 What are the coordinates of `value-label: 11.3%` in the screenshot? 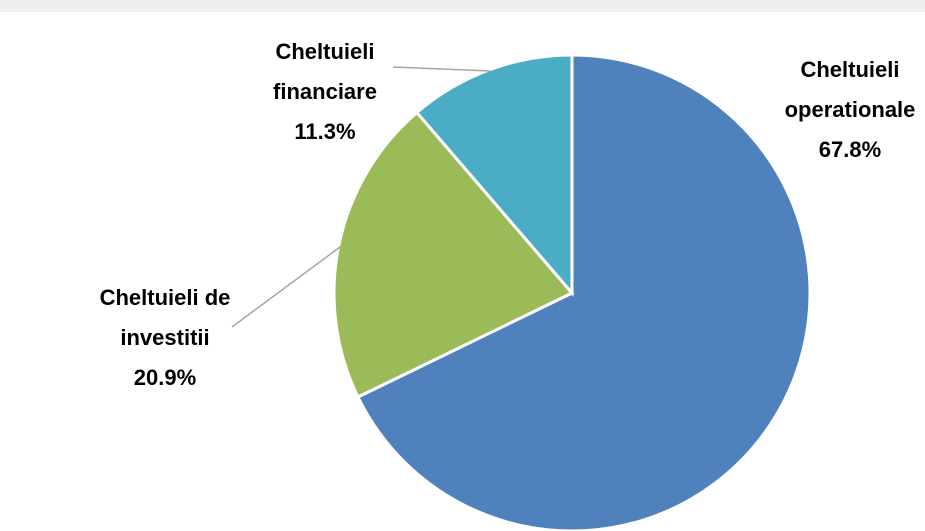 It's located at (325, 131).